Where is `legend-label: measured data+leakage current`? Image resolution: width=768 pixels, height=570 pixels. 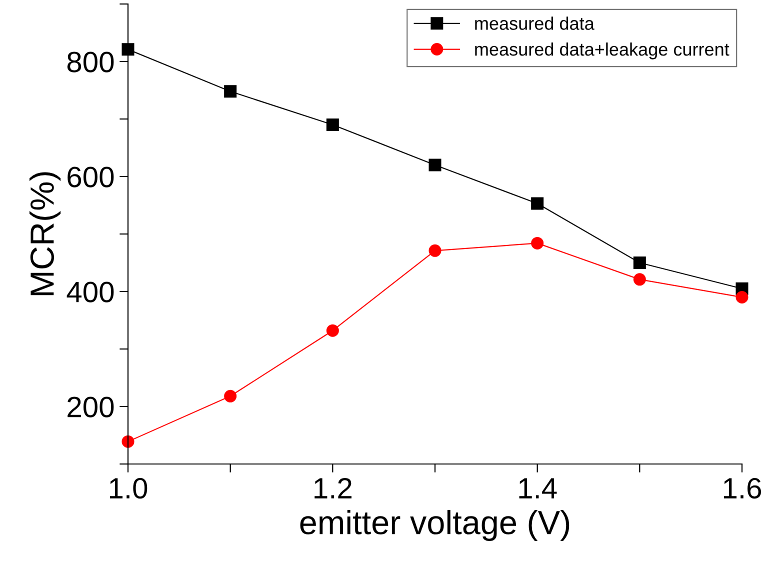
legend-label: measured data+leakage current is located at coordinates (602, 51).